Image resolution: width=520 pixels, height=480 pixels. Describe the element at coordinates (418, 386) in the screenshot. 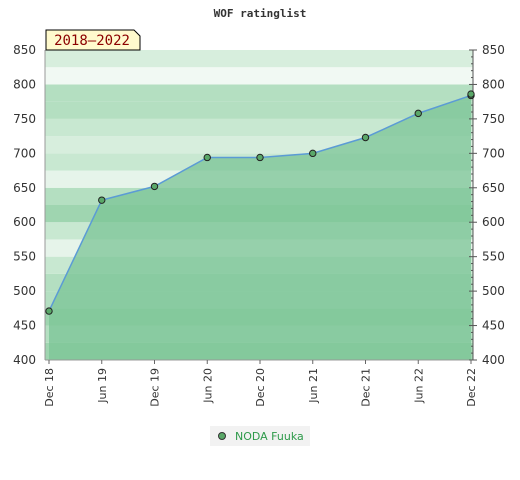

I see `x-tick-label: Jun 22` at that location.